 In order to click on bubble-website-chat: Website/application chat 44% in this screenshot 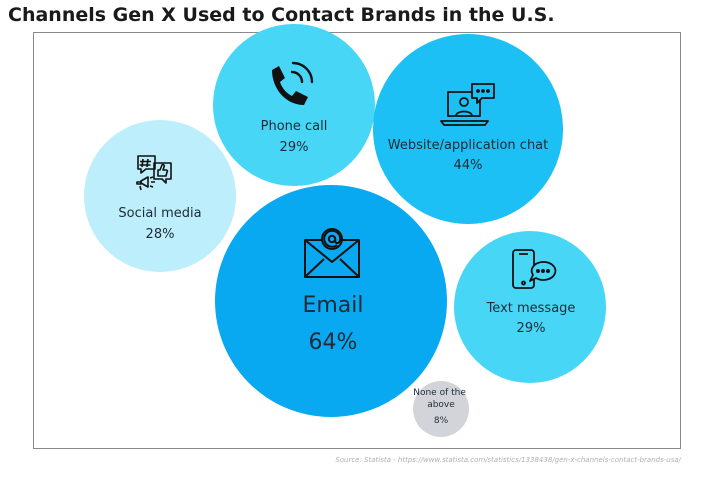, I will do `click(468, 129)`.